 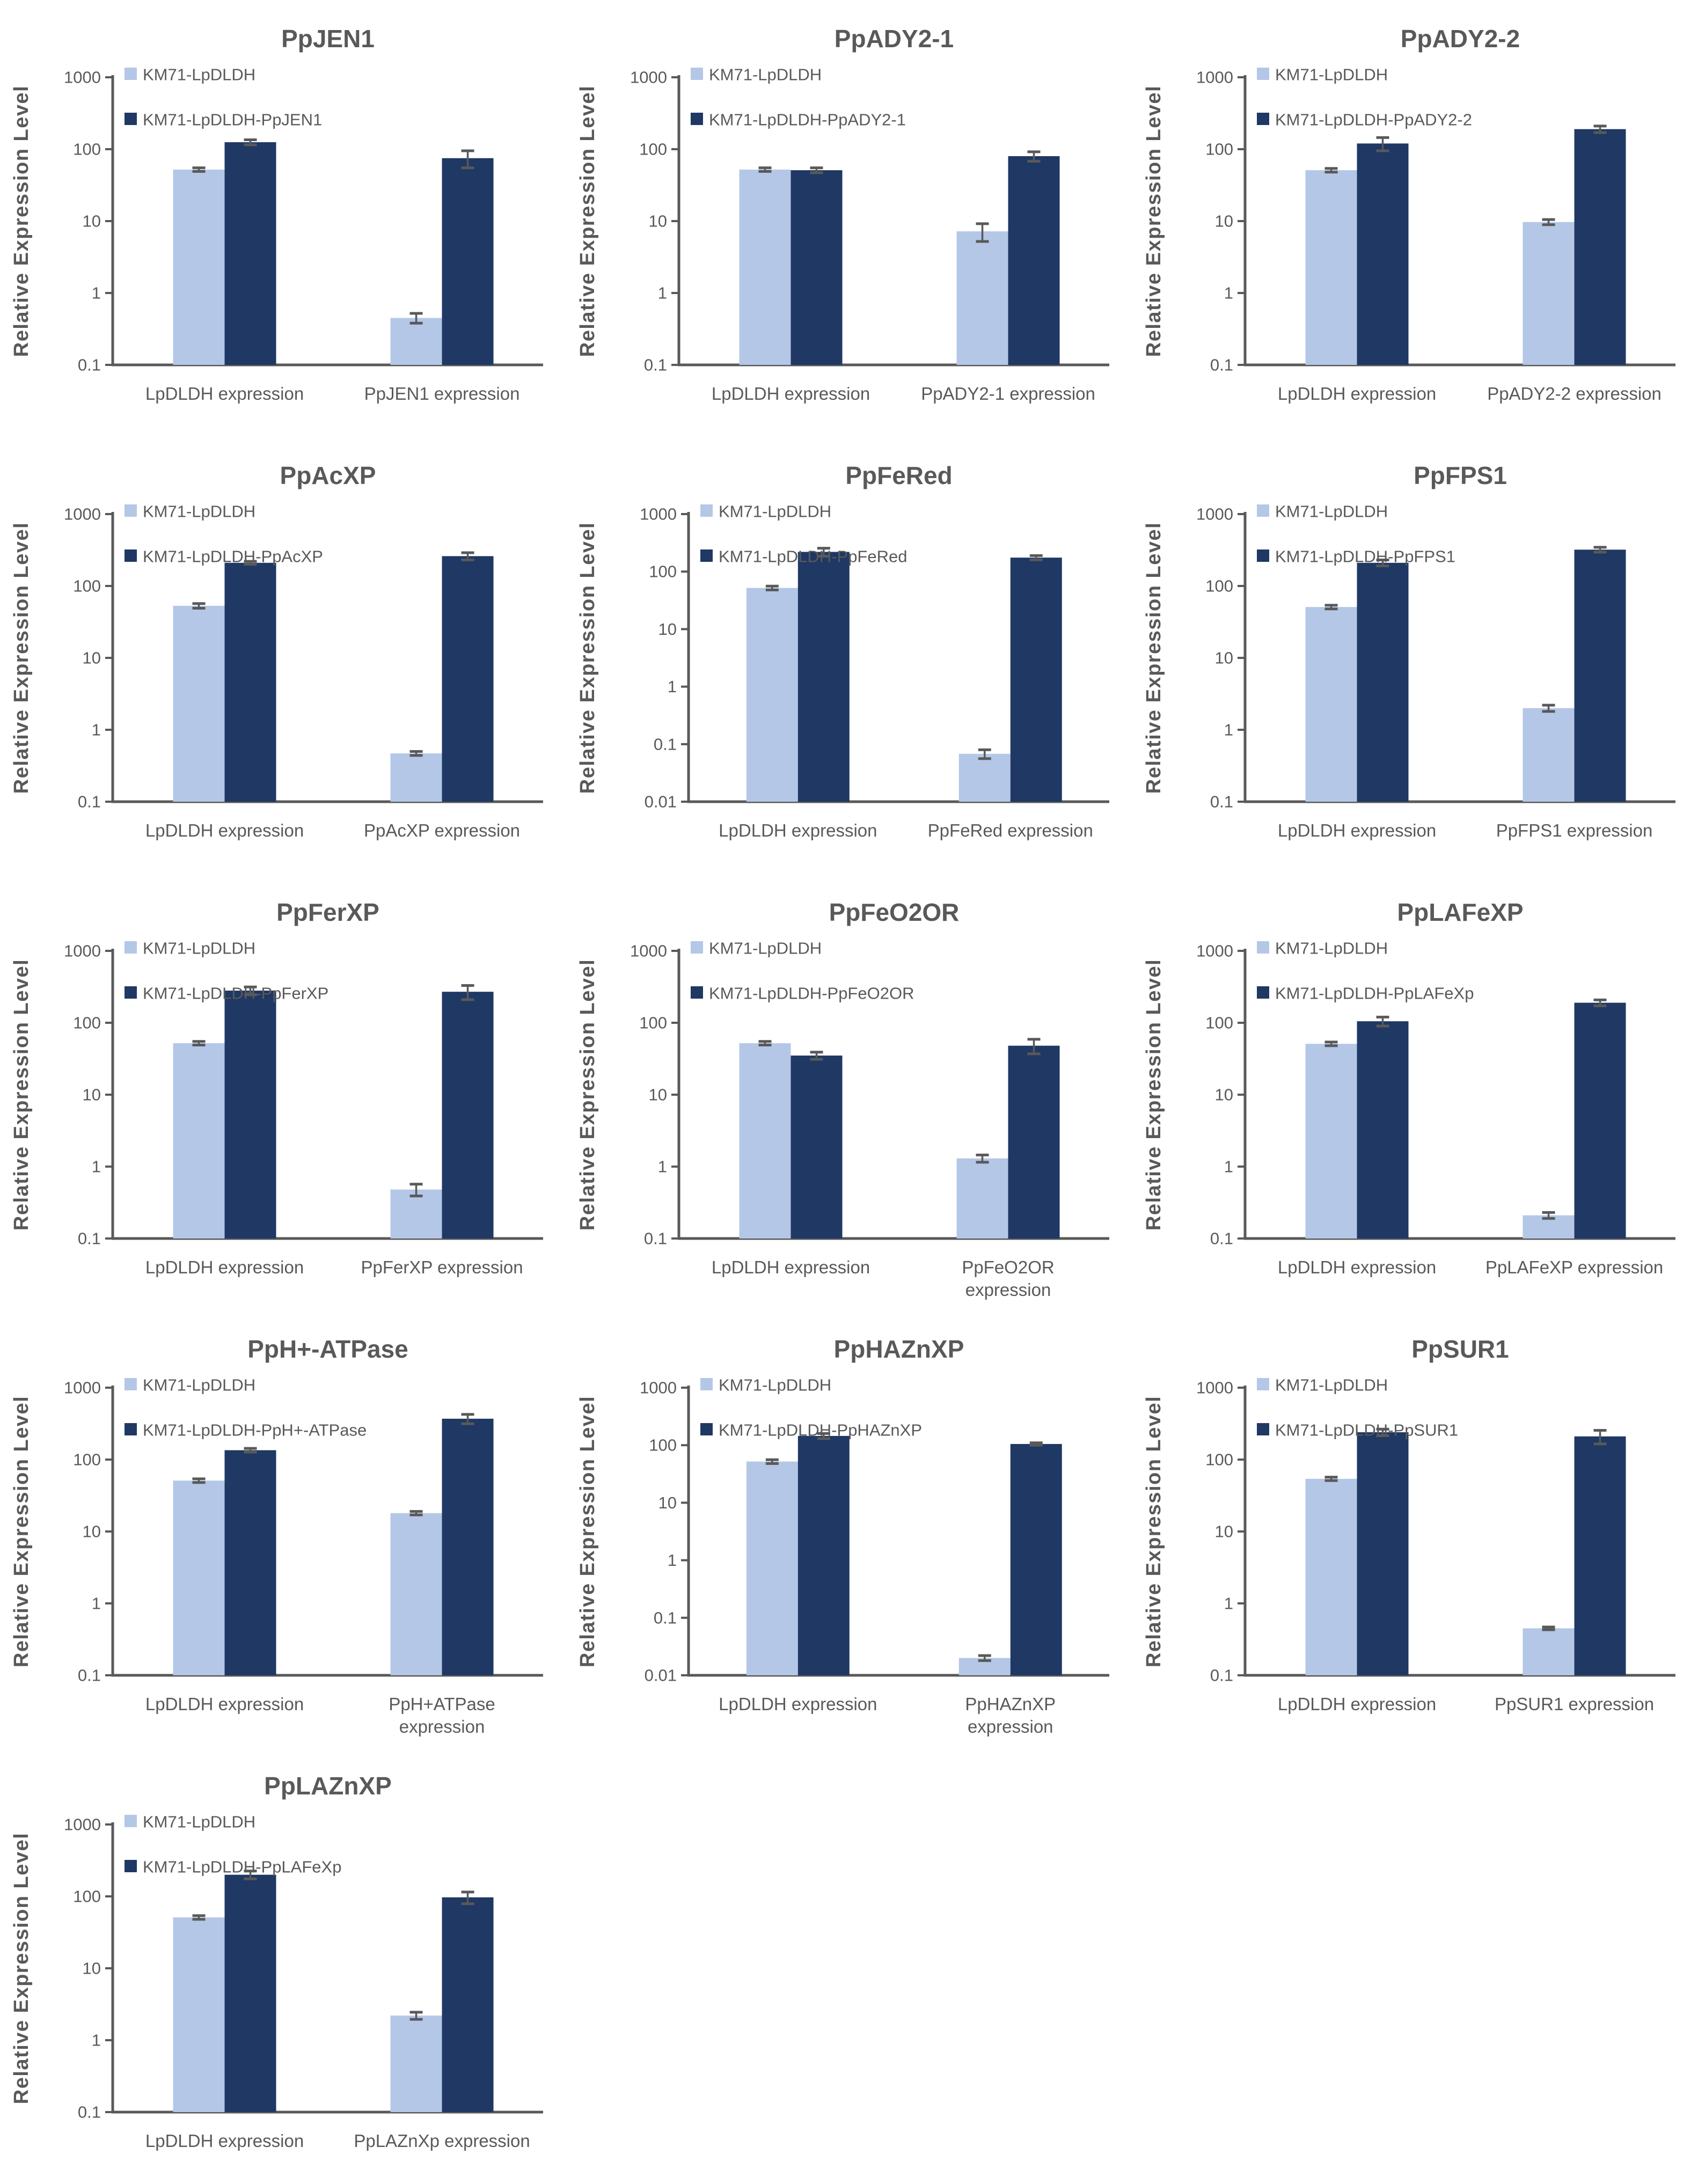 What do you see at coordinates (1366, 1430) in the screenshot?
I see `legend-label: KM71-LpDLDH-PpSUR1` at bounding box center [1366, 1430].